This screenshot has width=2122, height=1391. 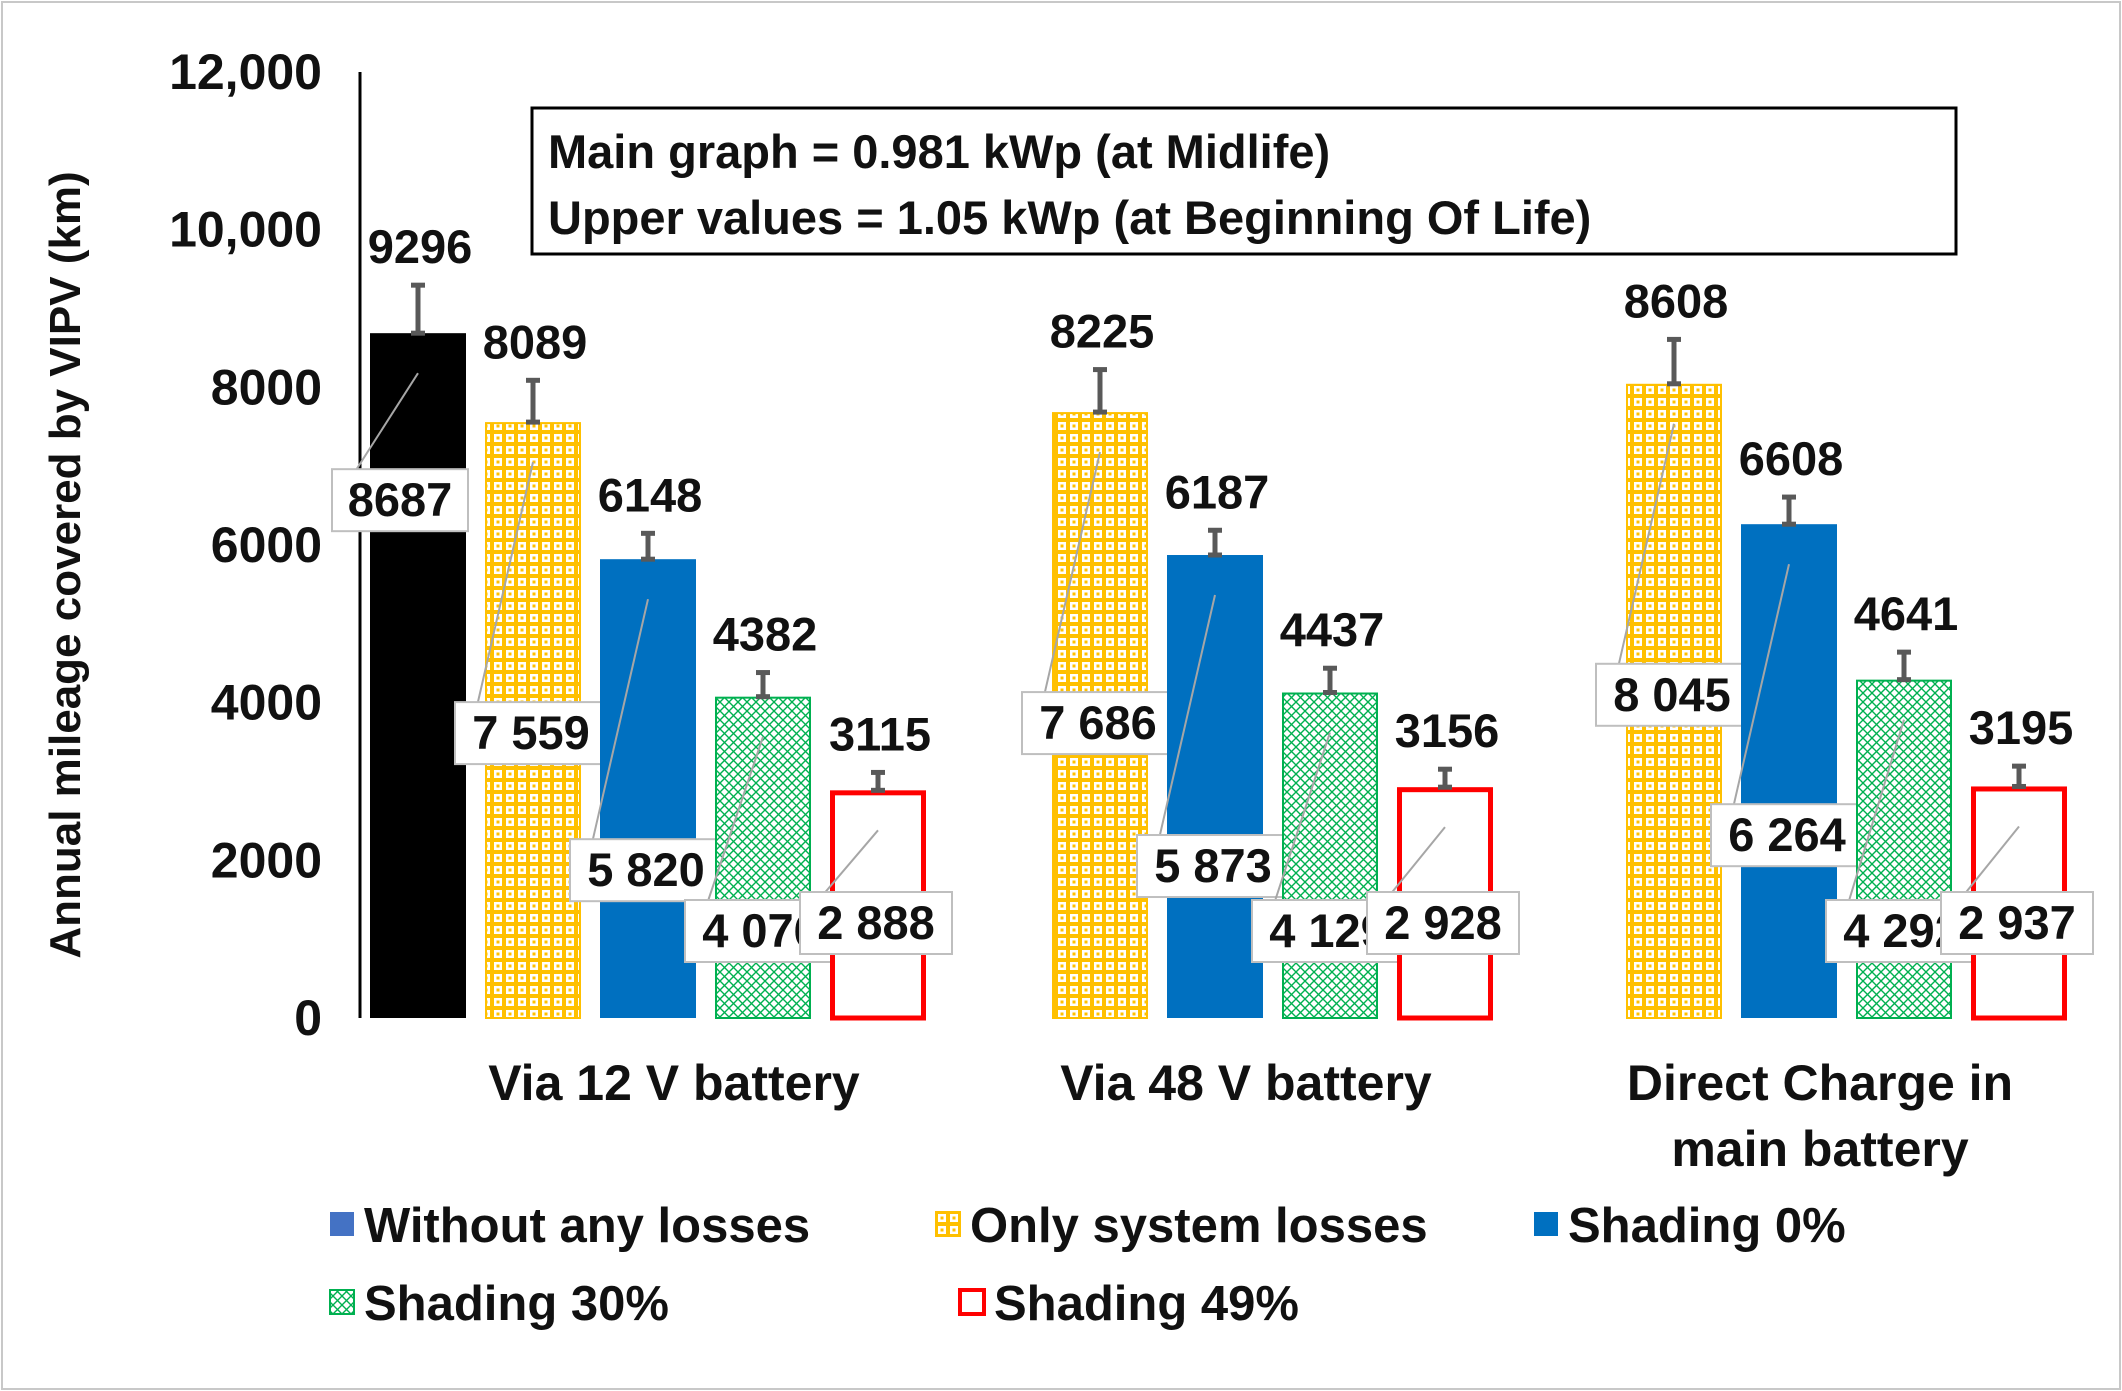 What do you see at coordinates (308, 1018) in the screenshot?
I see `y-tick-label: 0` at bounding box center [308, 1018].